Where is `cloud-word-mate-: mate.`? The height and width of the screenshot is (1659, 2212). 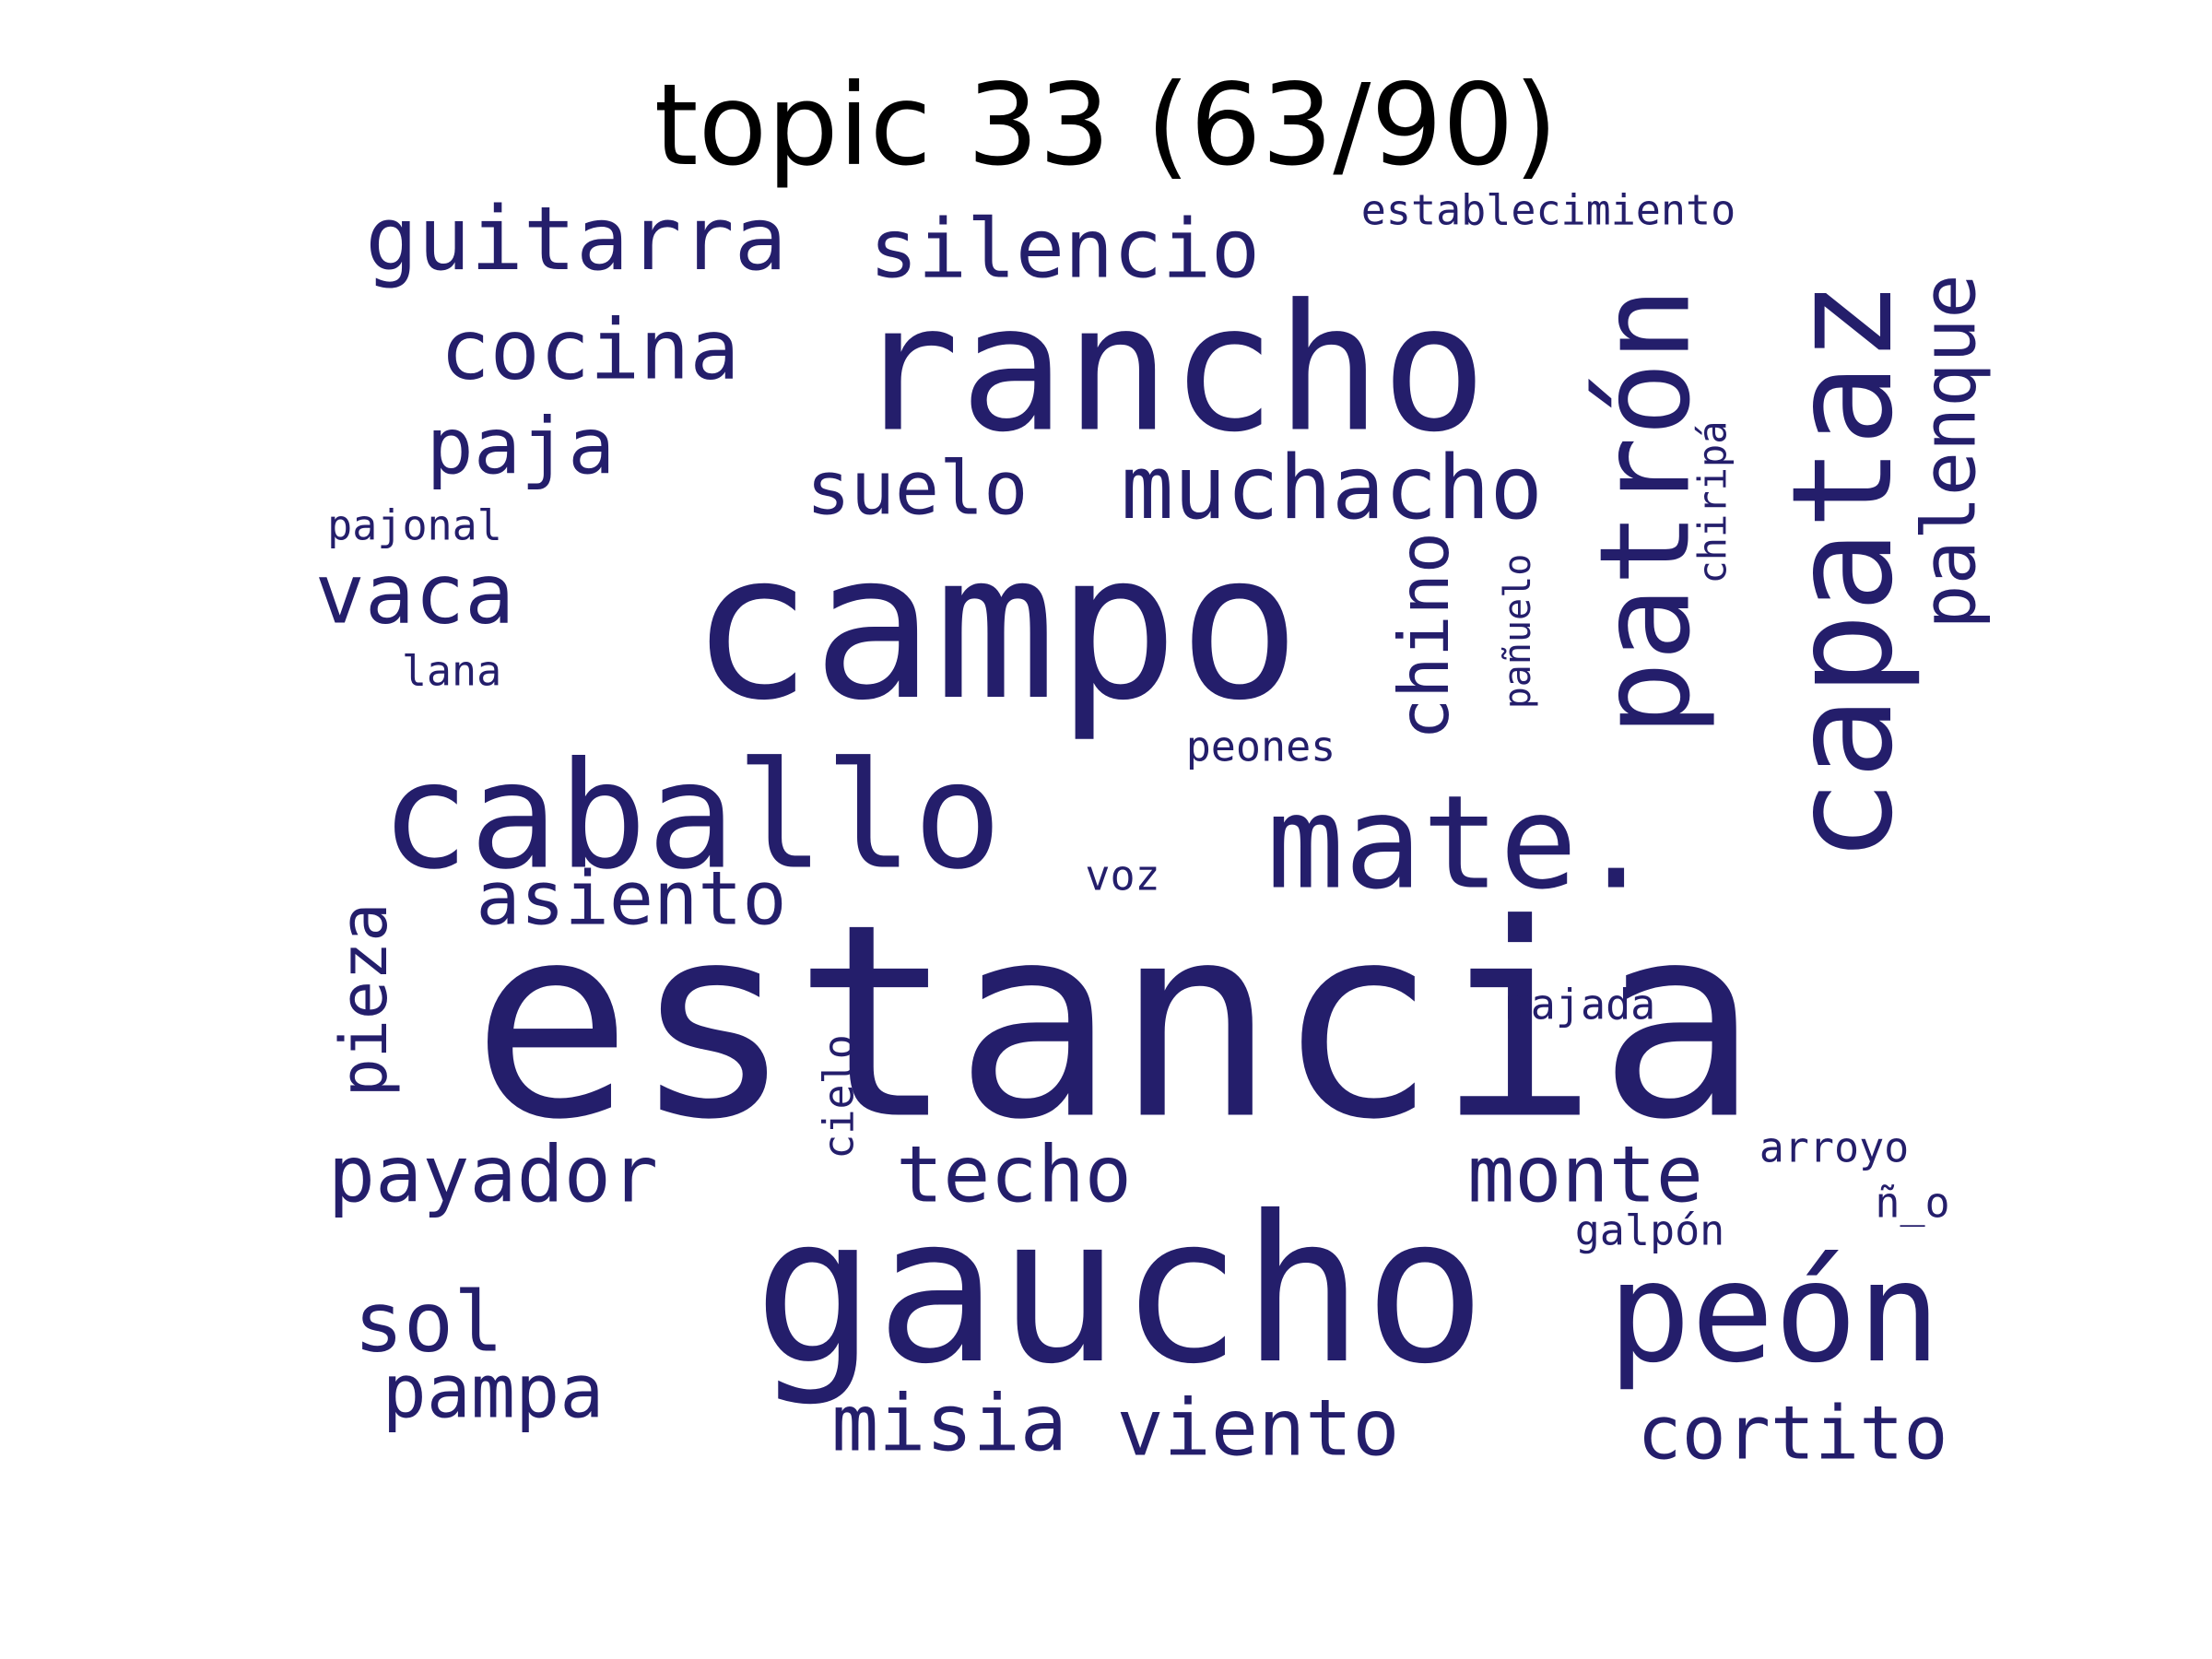
cloud-word-mate-: mate. is located at coordinates (1460, 844).